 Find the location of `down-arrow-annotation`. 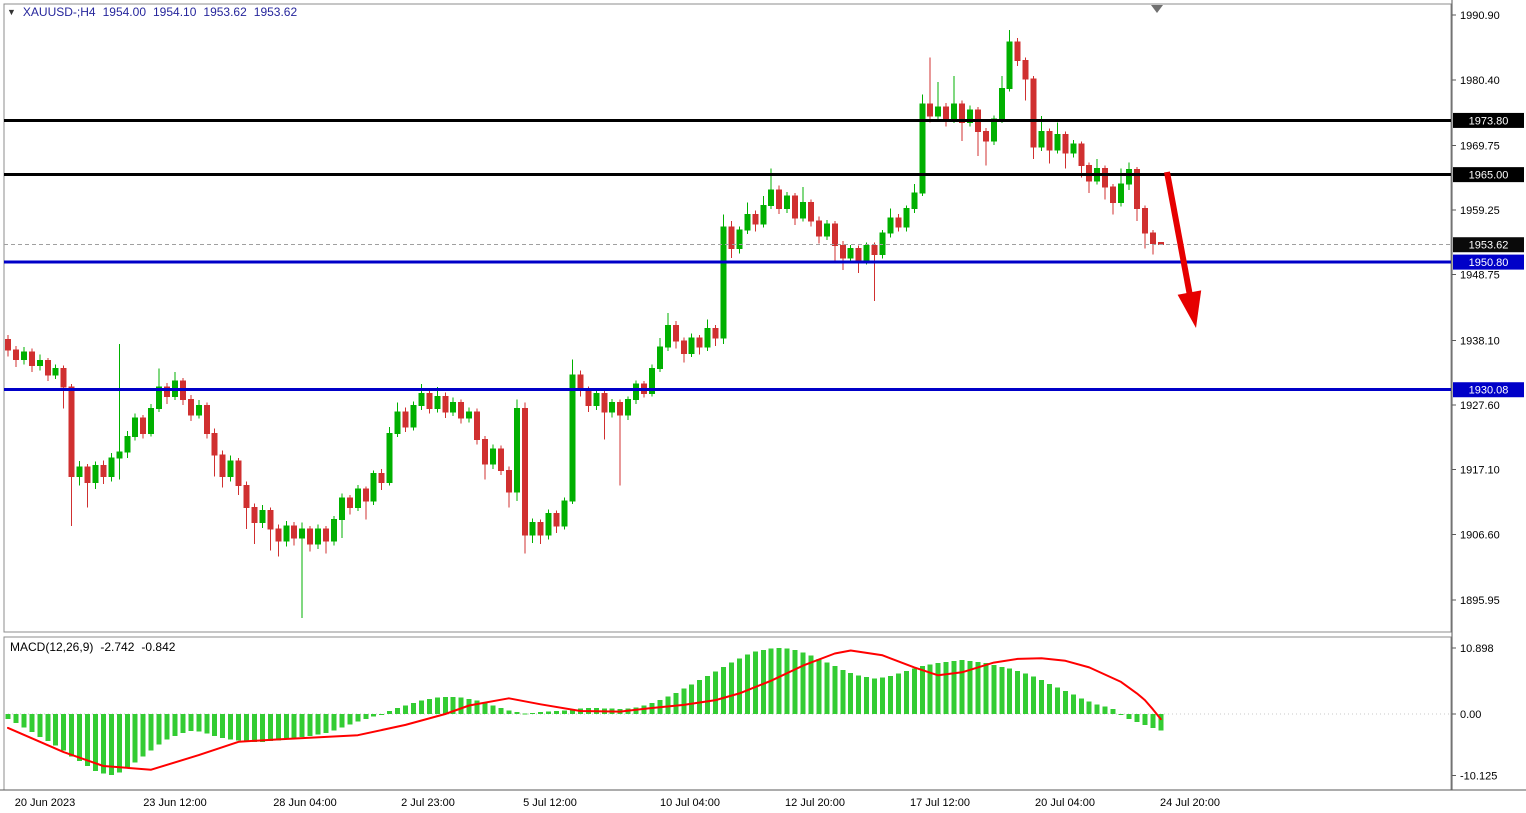

down-arrow-annotation is located at coordinates (1189, 309).